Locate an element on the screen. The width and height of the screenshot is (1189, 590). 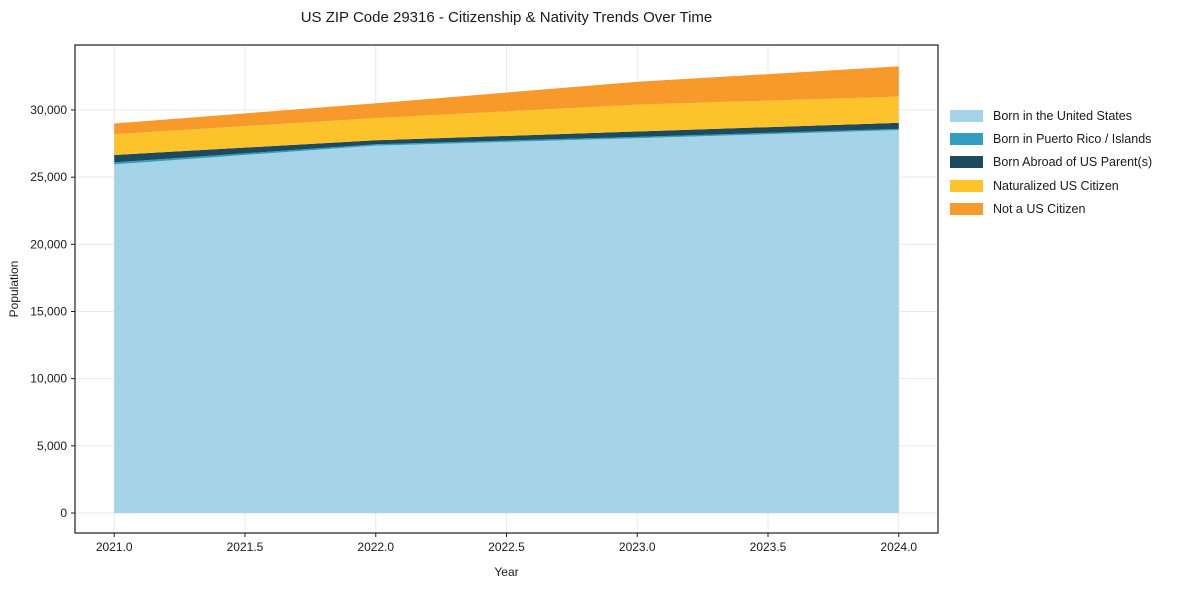
legend-label: Naturalized US Citizen is located at coordinates (1056, 185).